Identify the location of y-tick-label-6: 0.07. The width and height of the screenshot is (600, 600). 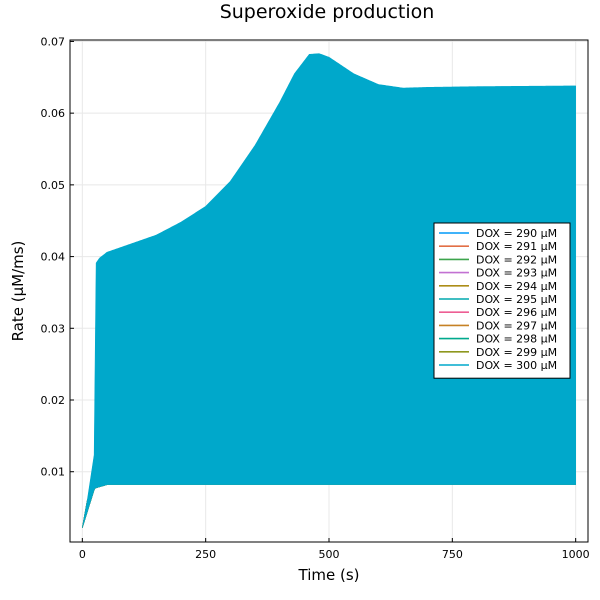
(53, 41).